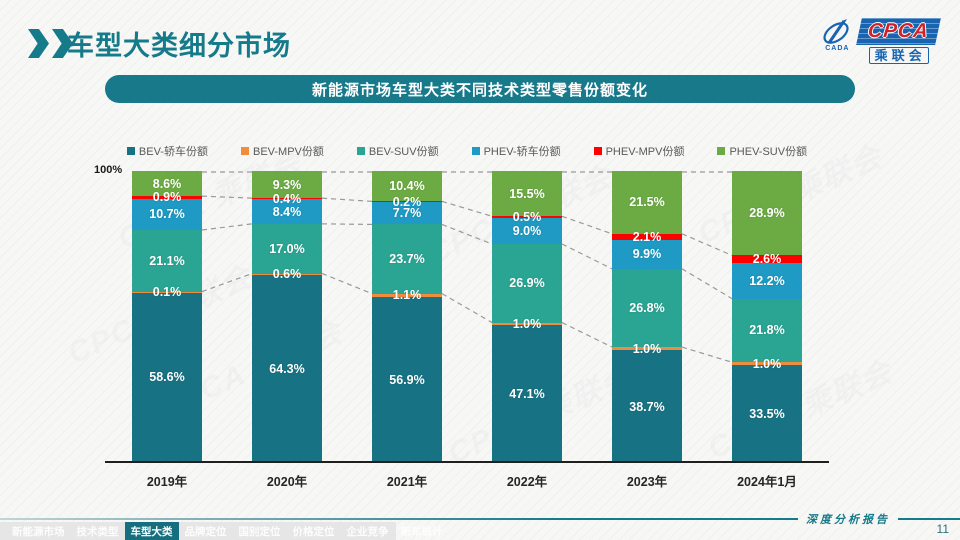  Describe the element at coordinates (929, 519) in the screenshot. I see `footer-rule-right` at that location.